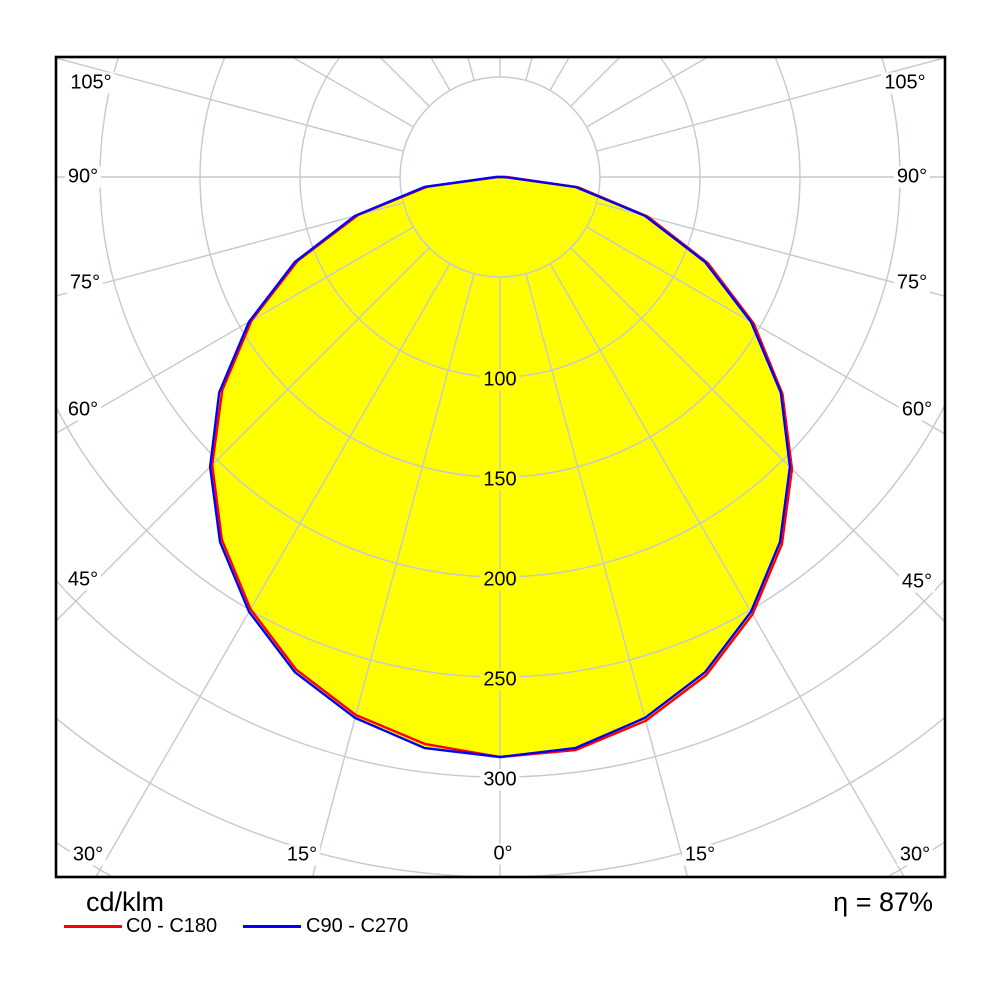 This screenshot has width=1000, height=1000. What do you see at coordinates (272, 926) in the screenshot?
I see `legend-line-c90-icon` at bounding box center [272, 926].